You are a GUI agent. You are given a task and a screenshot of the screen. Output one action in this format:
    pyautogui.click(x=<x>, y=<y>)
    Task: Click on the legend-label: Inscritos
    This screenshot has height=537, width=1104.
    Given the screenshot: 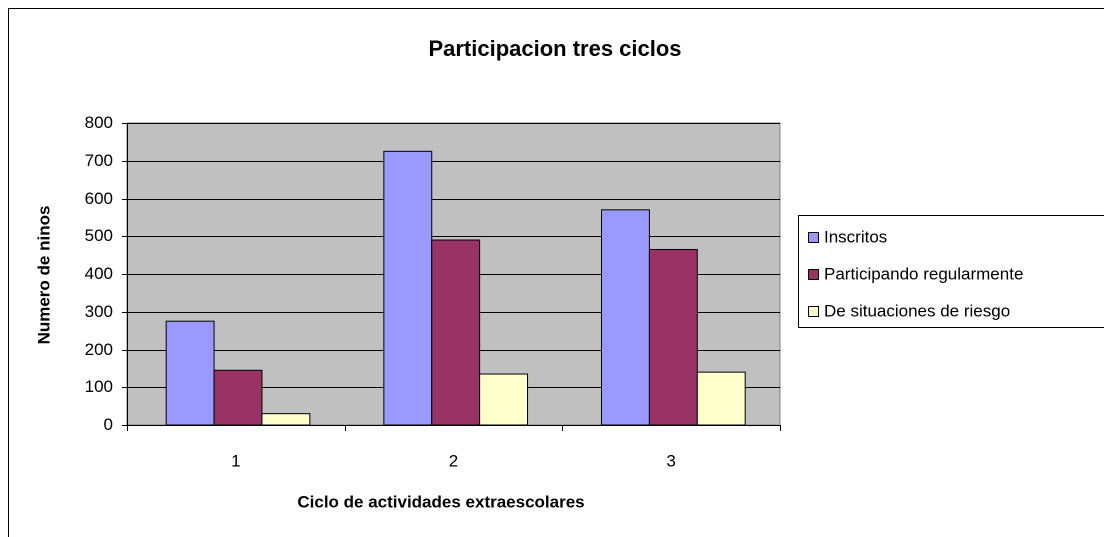 What is the action you would take?
    pyautogui.click(x=855, y=236)
    